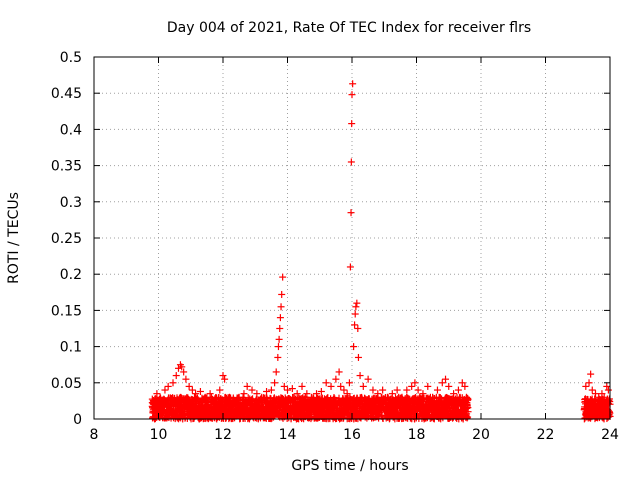 Image resolution: width=640 pixels, height=480 pixels. Describe the element at coordinates (77, 420) in the screenshot. I see `y-tick-label: 0` at that location.